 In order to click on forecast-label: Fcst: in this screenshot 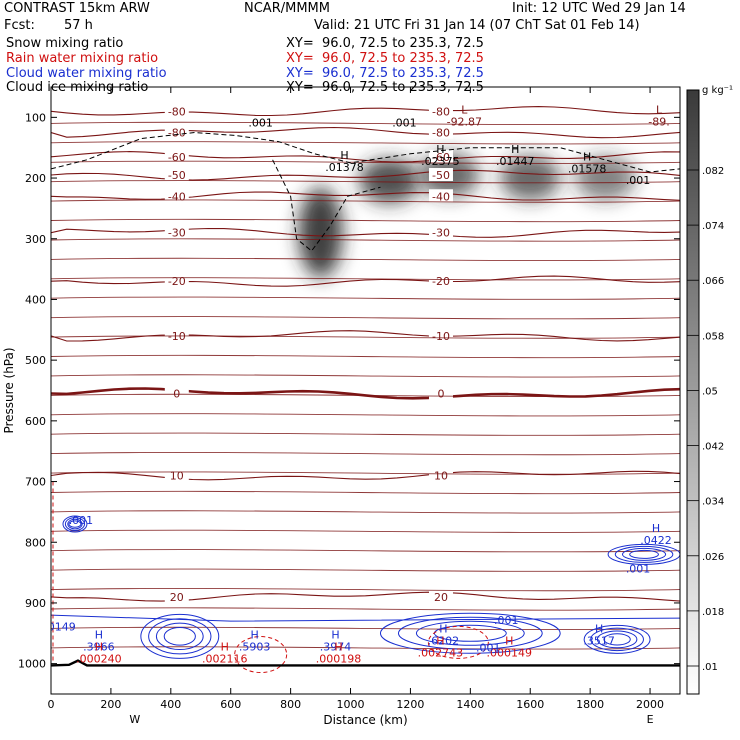, I will do `click(19, 25)`.